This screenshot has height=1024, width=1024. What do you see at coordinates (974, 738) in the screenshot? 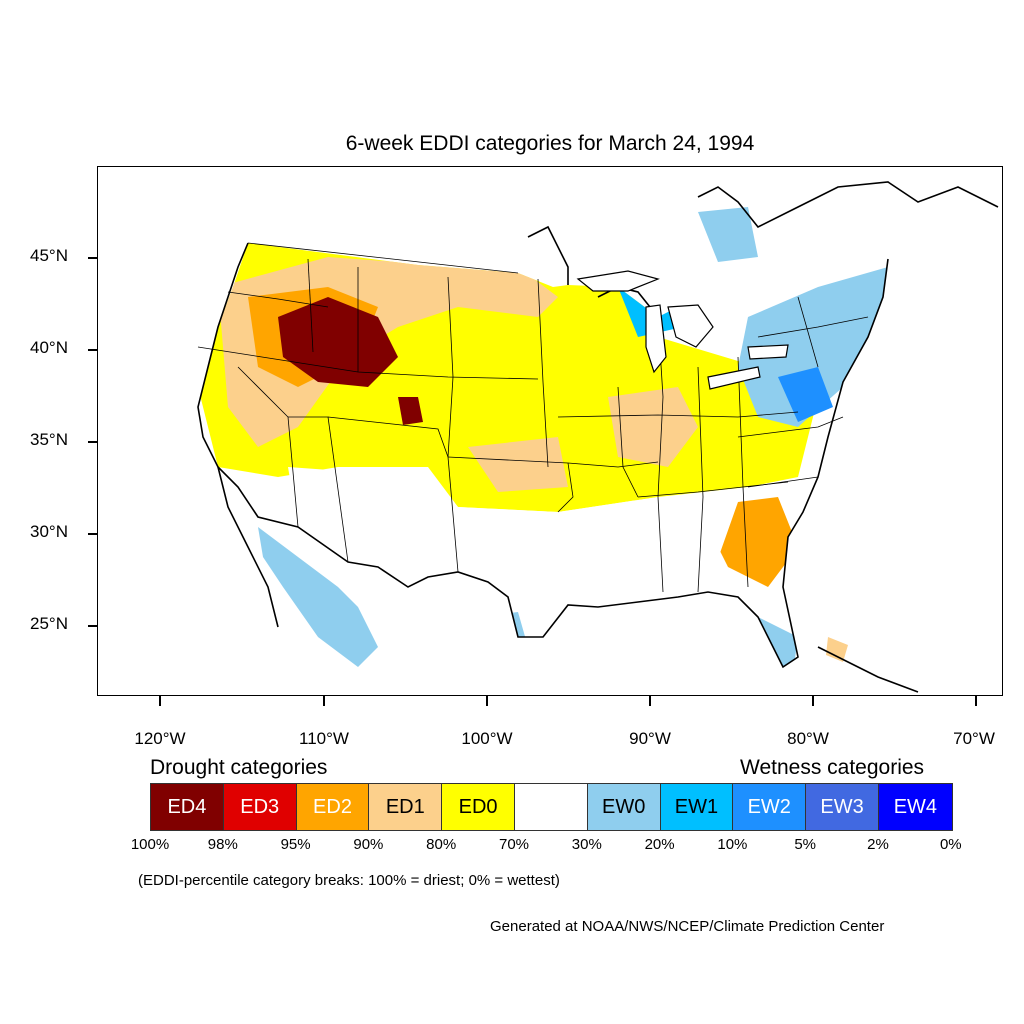
I see `longitude-label: 70°W` at bounding box center [974, 738].